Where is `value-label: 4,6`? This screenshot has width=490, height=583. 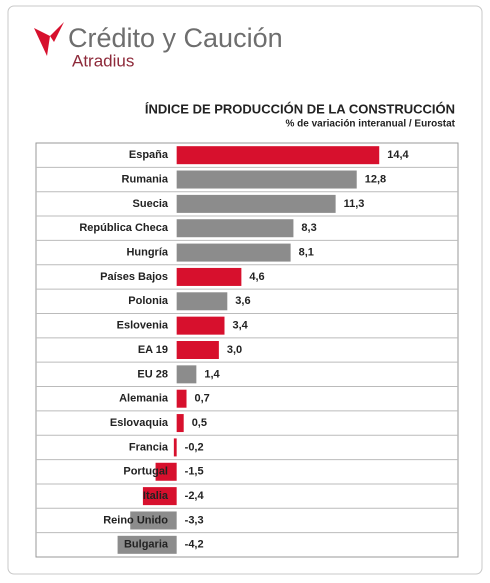 value-label: 4,6 is located at coordinates (256, 277).